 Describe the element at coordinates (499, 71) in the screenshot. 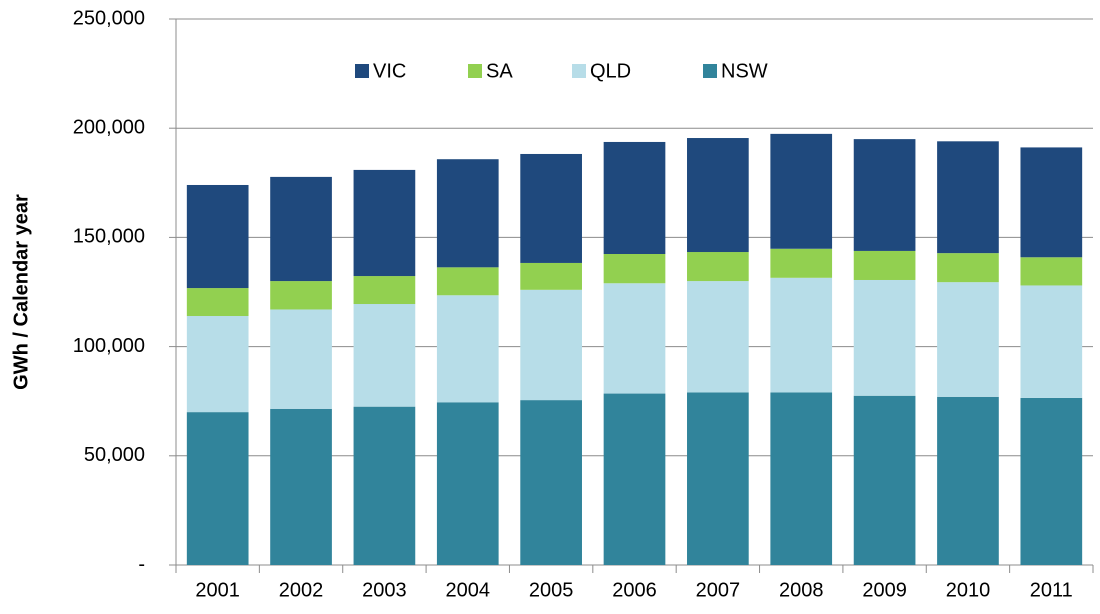

I see `legend-label: SA` at that location.